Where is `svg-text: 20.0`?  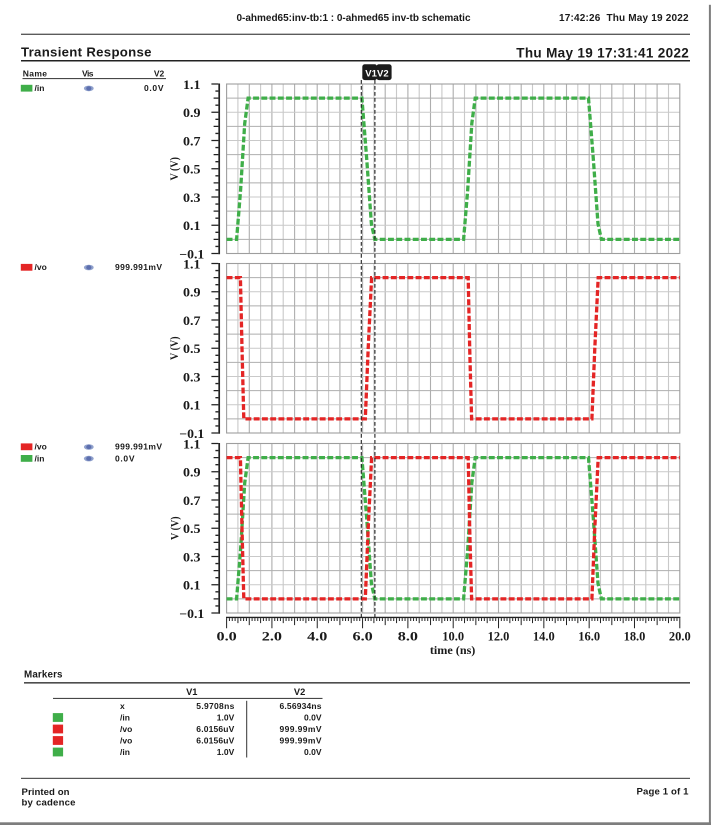 svg-text: 20.0 is located at coordinates (680, 637).